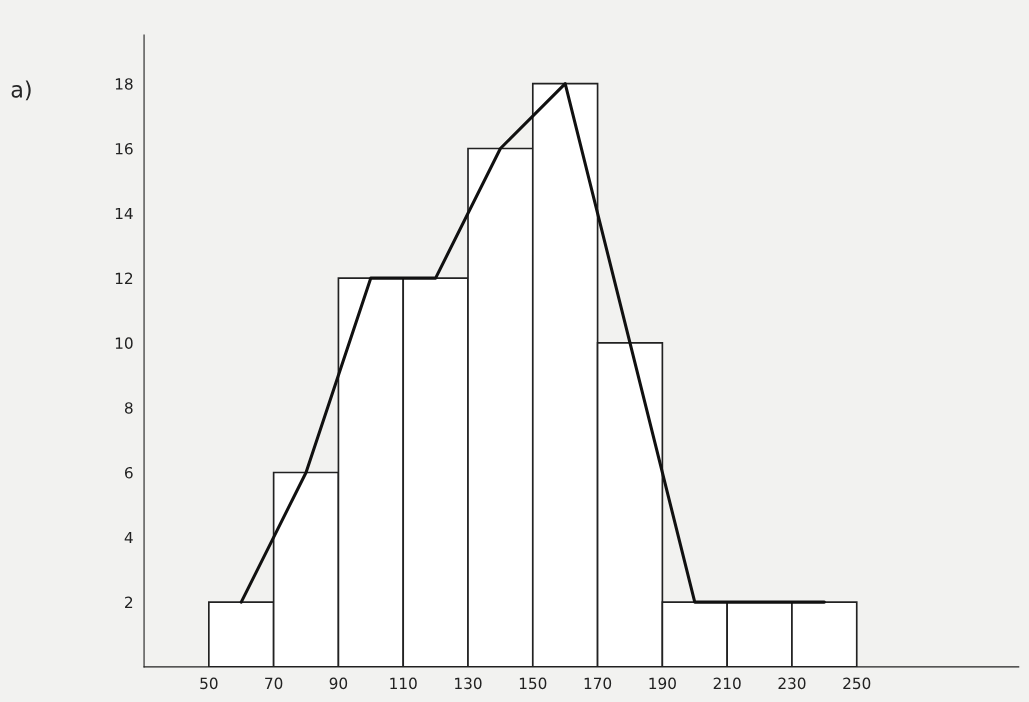 This screenshot has height=702, width=1029. Describe the element at coordinates (468, 683) in the screenshot. I see `x-tick-label: 130` at that location.